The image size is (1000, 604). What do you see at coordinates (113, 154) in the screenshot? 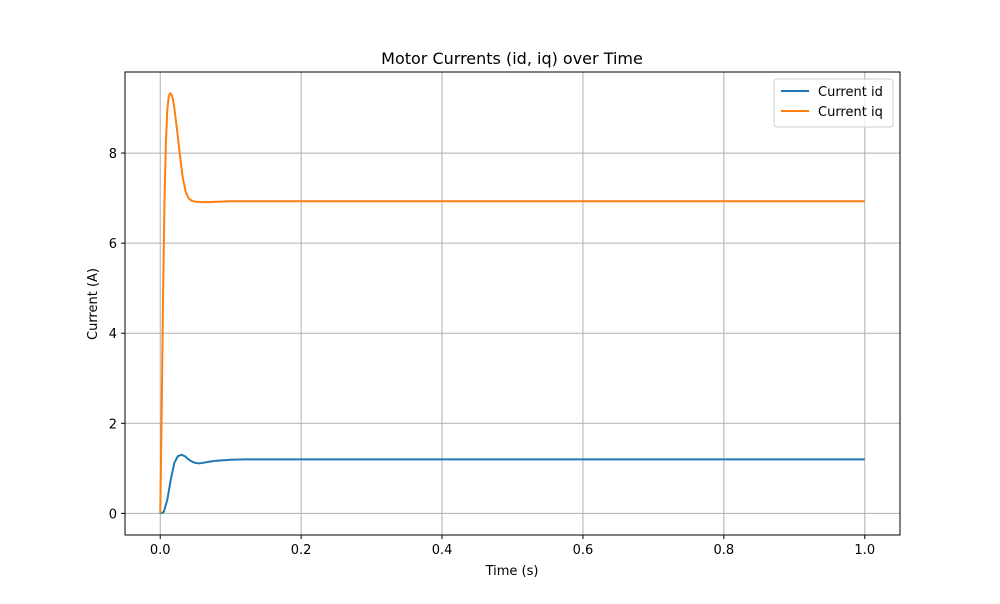
I see `y-tick-label: 8` at bounding box center [113, 154].